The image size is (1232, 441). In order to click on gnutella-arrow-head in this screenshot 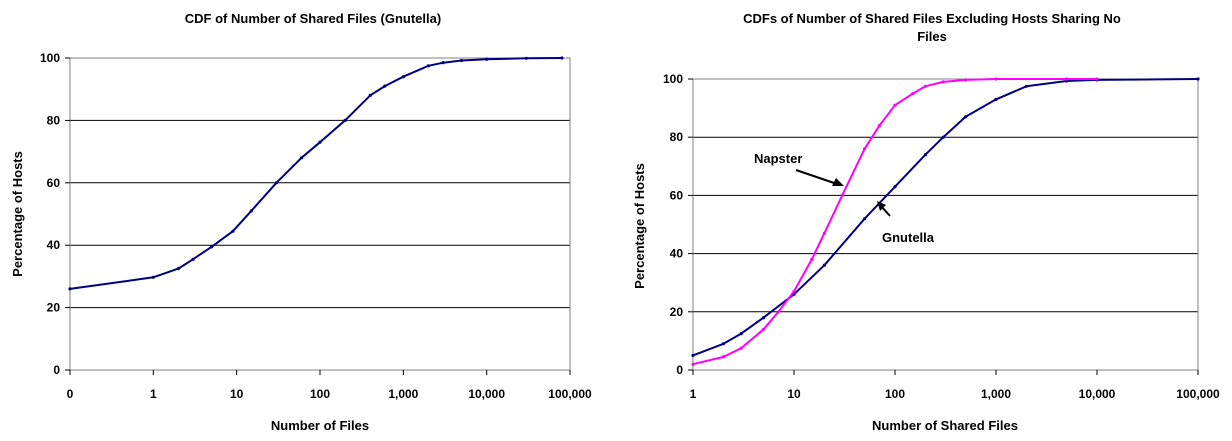, I will do `click(881, 206)`.